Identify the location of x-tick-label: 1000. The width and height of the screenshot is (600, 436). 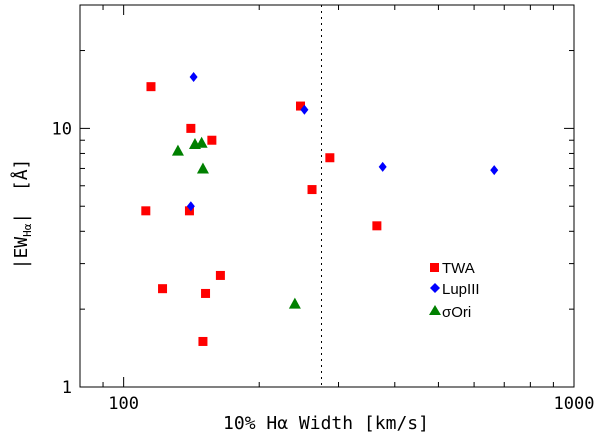
(574, 404).